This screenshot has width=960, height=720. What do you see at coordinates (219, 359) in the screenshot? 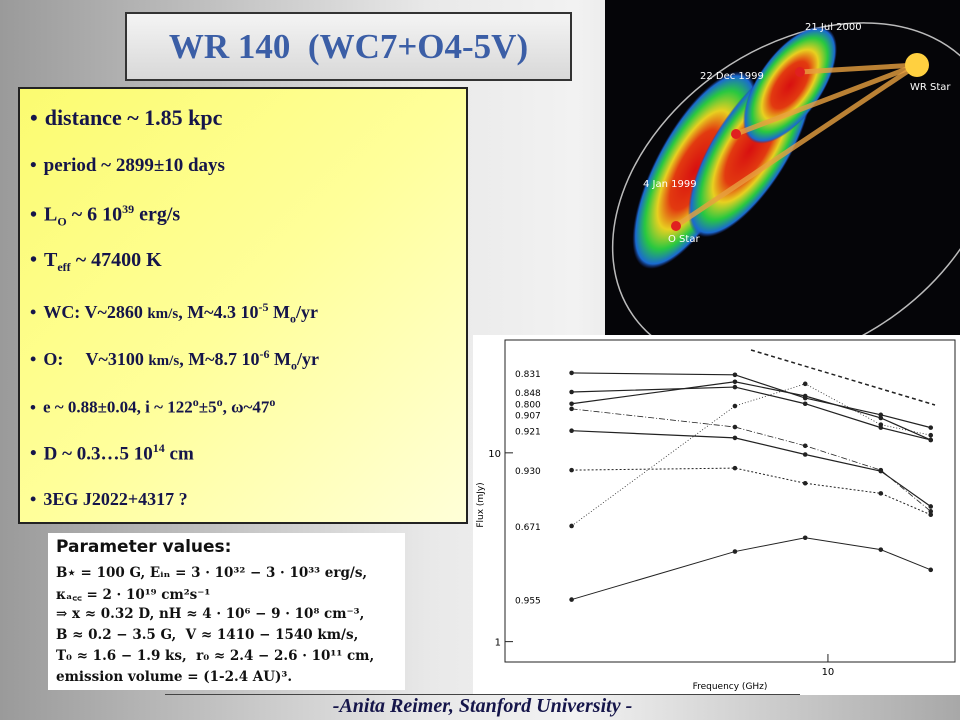
I see `text: , M~8.7 10` at bounding box center [219, 359].